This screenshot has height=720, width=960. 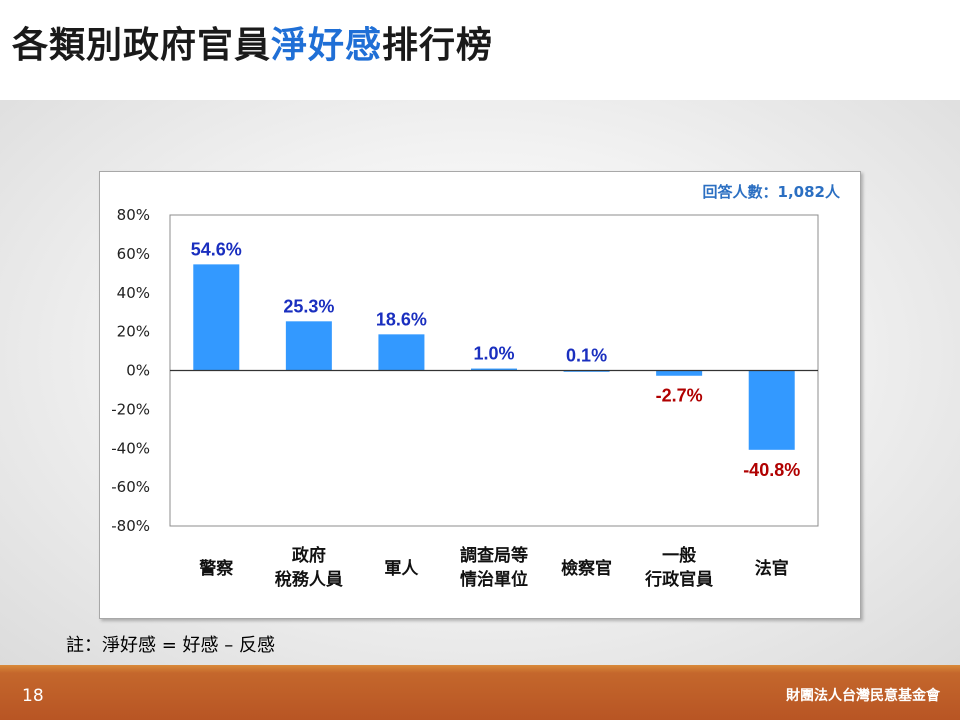 I want to click on x-category-label: 一般, so click(x=679, y=555).